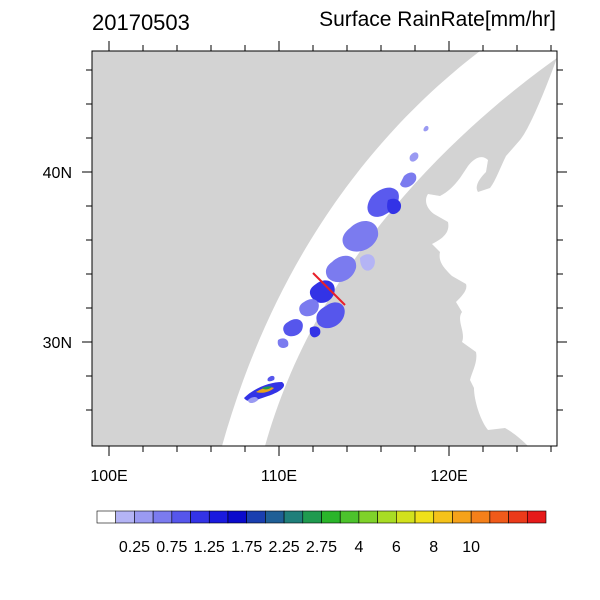 The height and width of the screenshot is (600, 600). Describe the element at coordinates (209, 547) in the screenshot. I see `colorbar-label: 1.25` at that location.